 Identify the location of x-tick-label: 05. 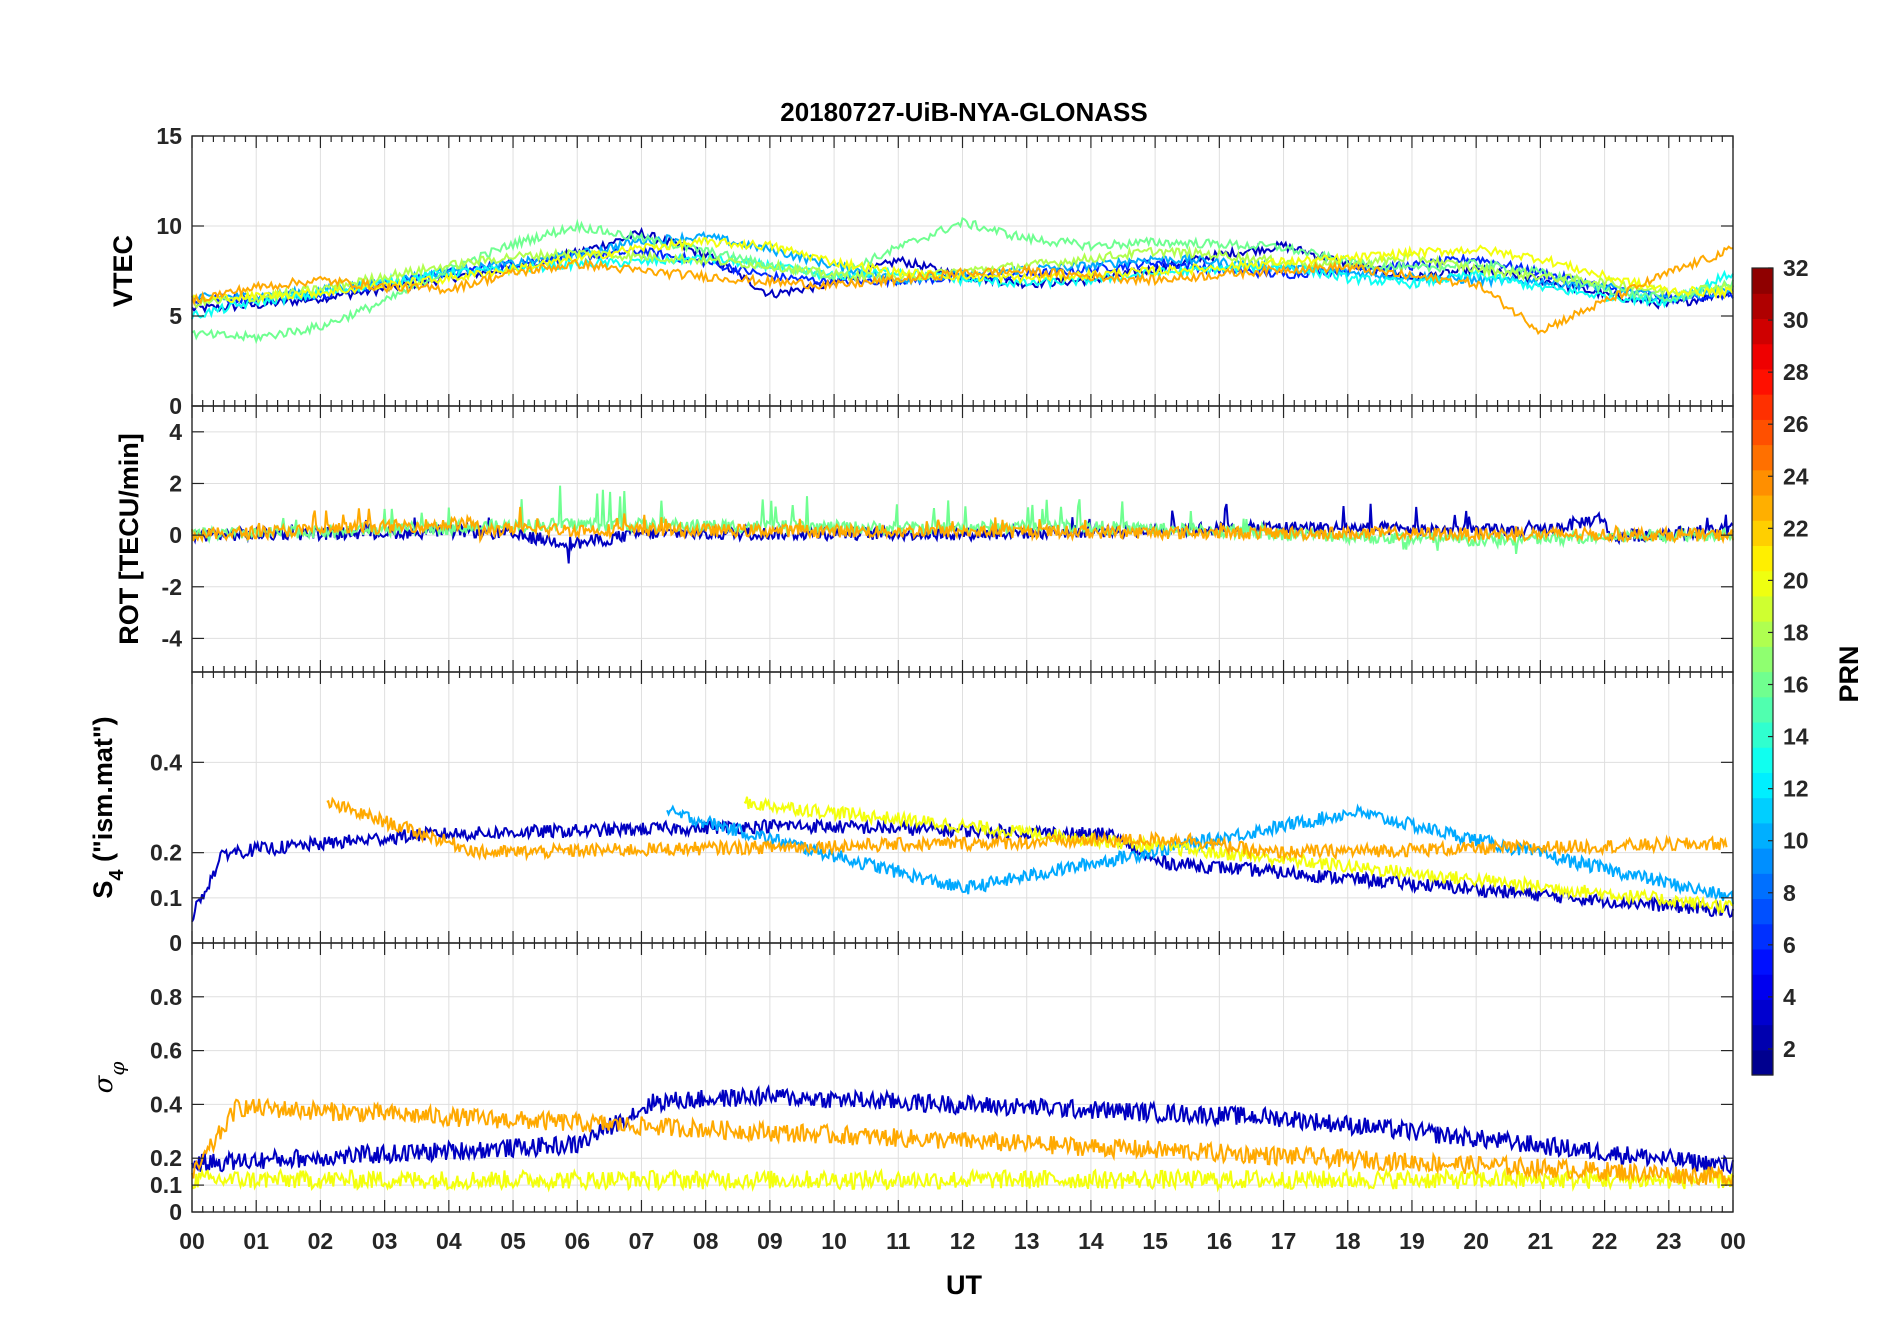
(513, 1241).